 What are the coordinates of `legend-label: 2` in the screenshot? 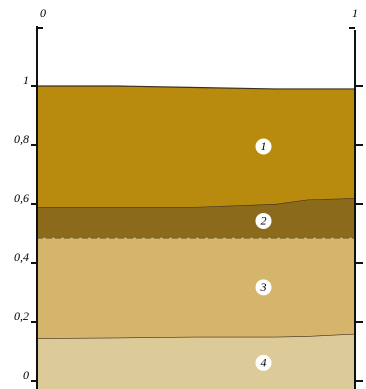 It's located at (264, 221).